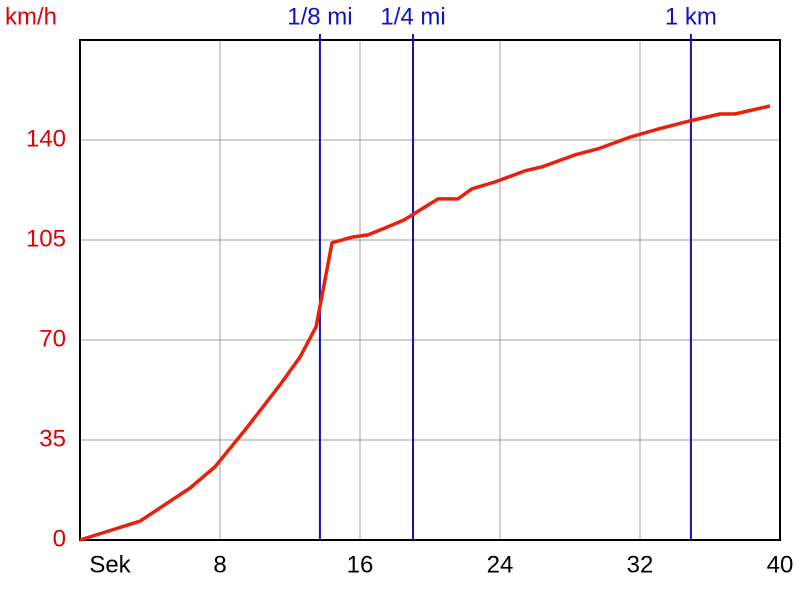  What do you see at coordinates (31, 16) in the screenshot?
I see `y-axis-label: km/h` at bounding box center [31, 16].